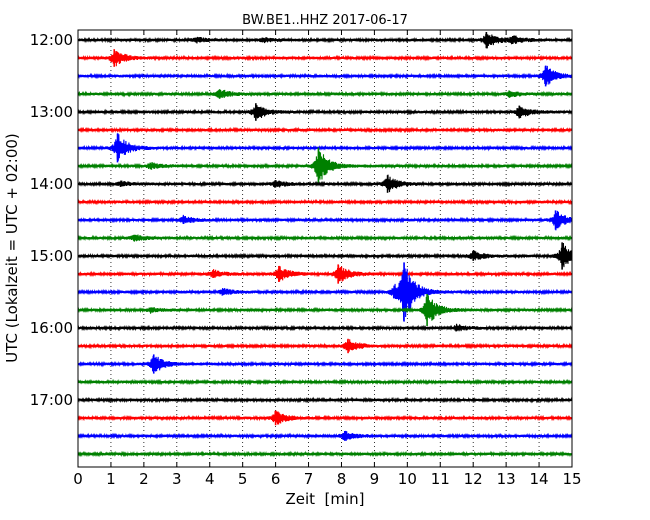 This screenshot has width=650, height=520. Describe the element at coordinates (325, 20) in the screenshot. I see `chart-title: BW.BE1..HHZ 2017-06-17` at that location.